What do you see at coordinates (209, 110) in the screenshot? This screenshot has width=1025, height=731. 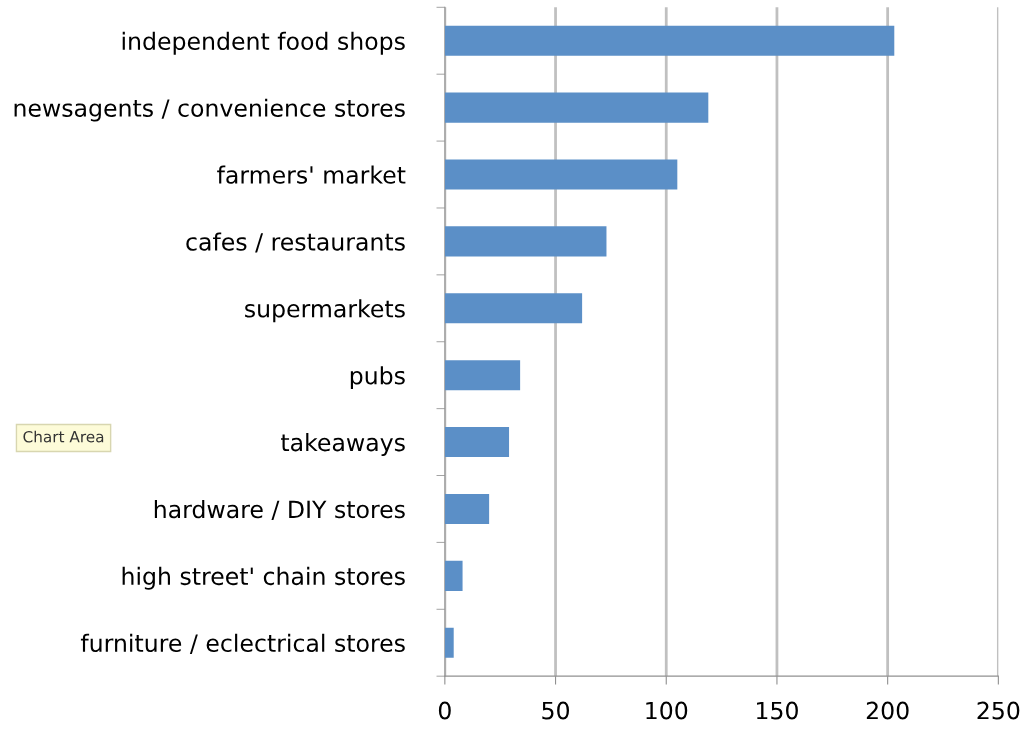 I see `y-tick-label: newsagents / convenience stores` at bounding box center [209, 110].